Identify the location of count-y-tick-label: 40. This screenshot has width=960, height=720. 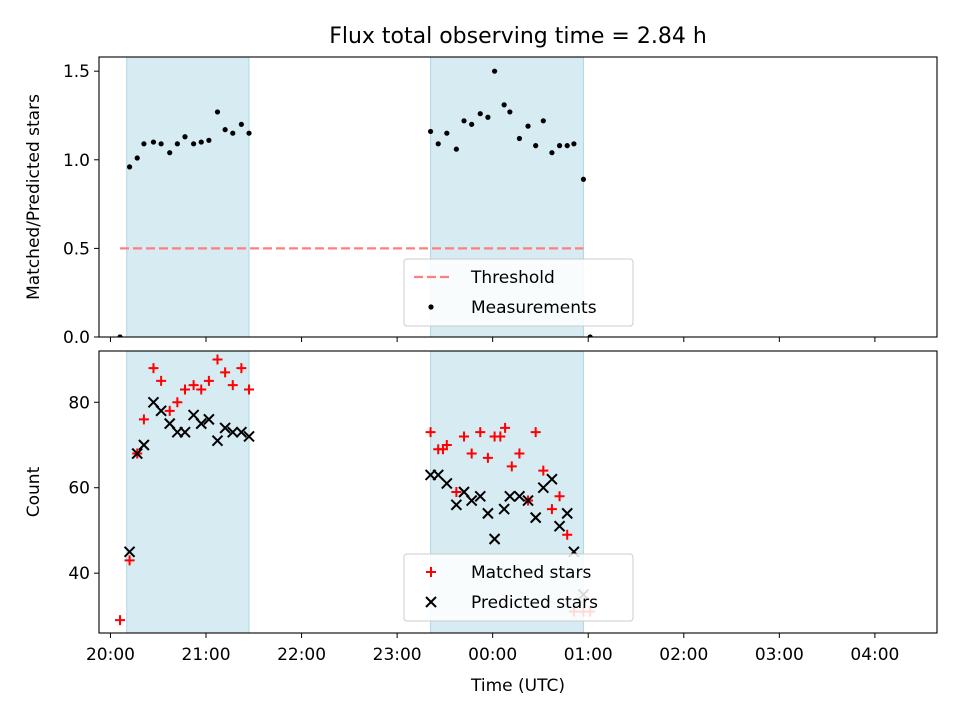
(79, 574).